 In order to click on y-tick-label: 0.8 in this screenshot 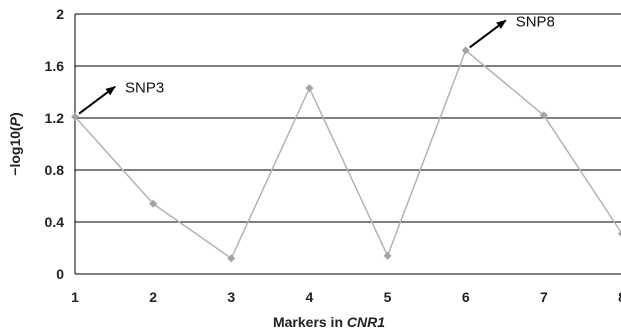, I will do `click(55, 170)`.